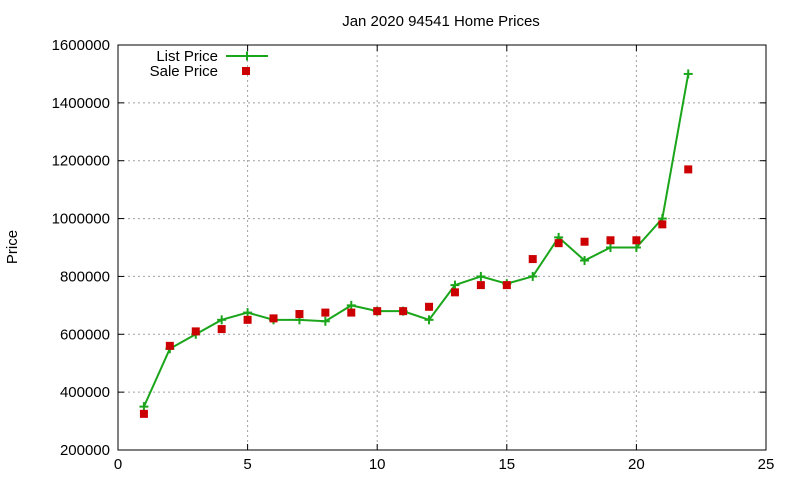 The image size is (800, 480). Describe the element at coordinates (247, 464) in the screenshot. I see `x-tick-label: 5` at that location.